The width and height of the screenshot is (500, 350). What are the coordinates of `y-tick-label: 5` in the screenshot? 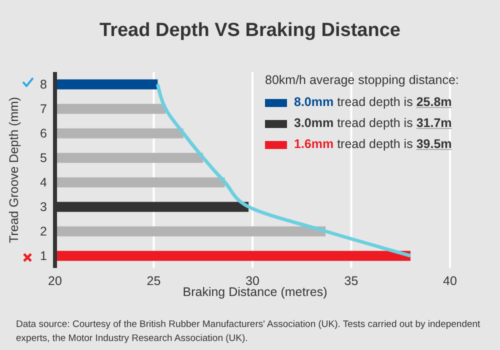 It's located at (44, 158).